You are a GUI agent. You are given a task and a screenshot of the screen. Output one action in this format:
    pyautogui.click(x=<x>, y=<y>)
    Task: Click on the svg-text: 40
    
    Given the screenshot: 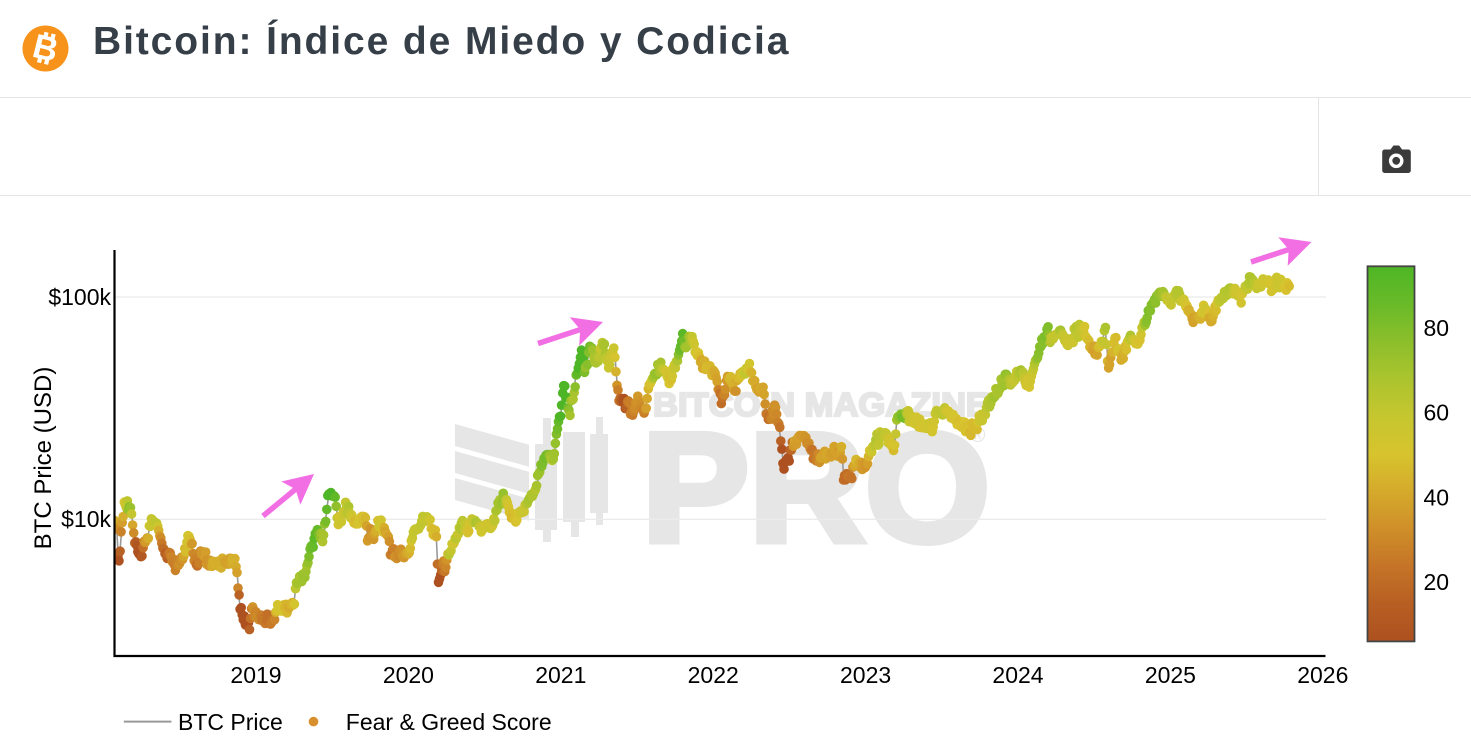 What is the action you would take?
    pyautogui.click(x=1437, y=497)
    